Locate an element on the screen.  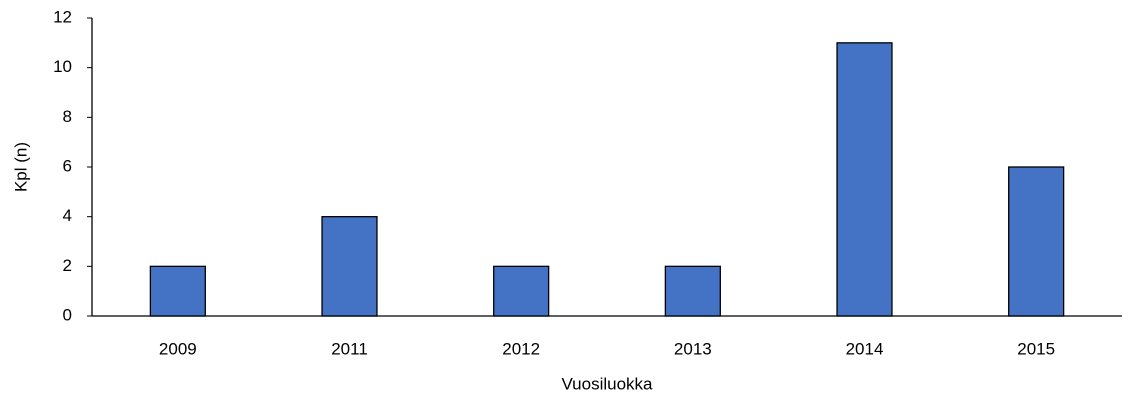
y-tick-label: 4 is located at coordinates (67, 215).